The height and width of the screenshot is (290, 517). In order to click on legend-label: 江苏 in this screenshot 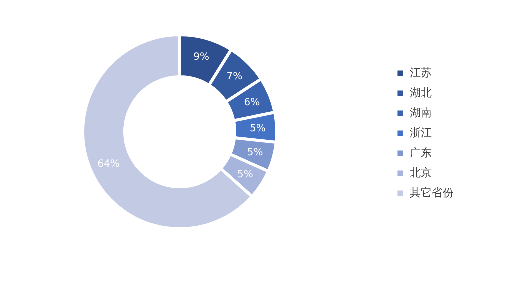, I will do `click(421, 73)`.